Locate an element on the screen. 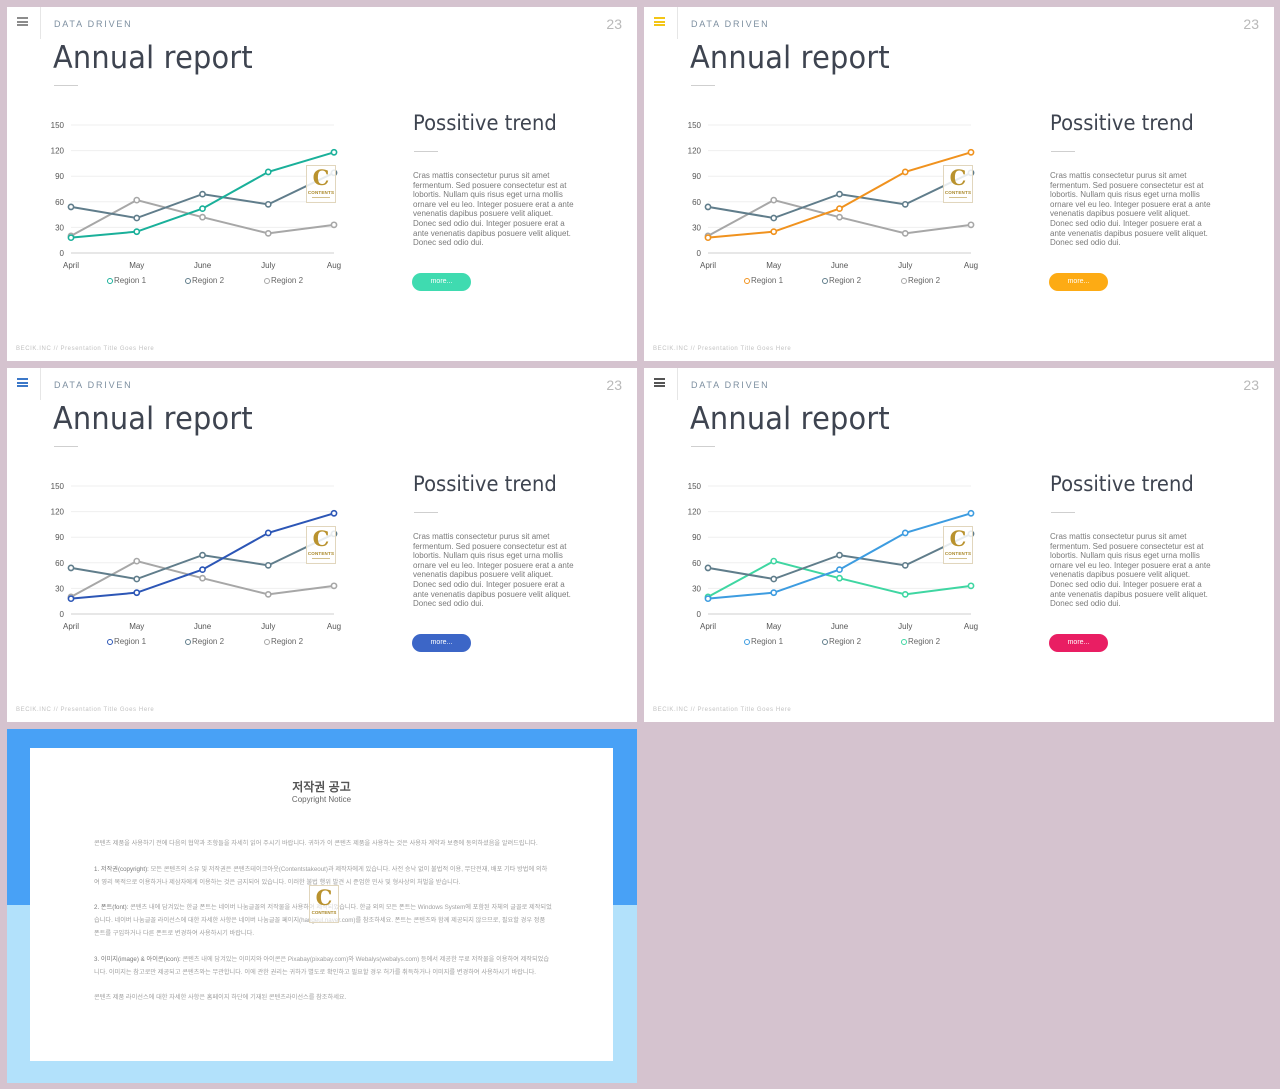 This screenshot has width=1280, height=1089. title-rule is located at coordinates (703, 85).